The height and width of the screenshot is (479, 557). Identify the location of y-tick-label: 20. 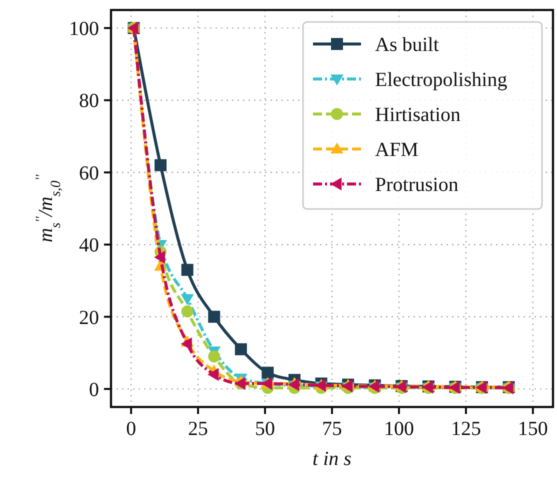
(89, 317).